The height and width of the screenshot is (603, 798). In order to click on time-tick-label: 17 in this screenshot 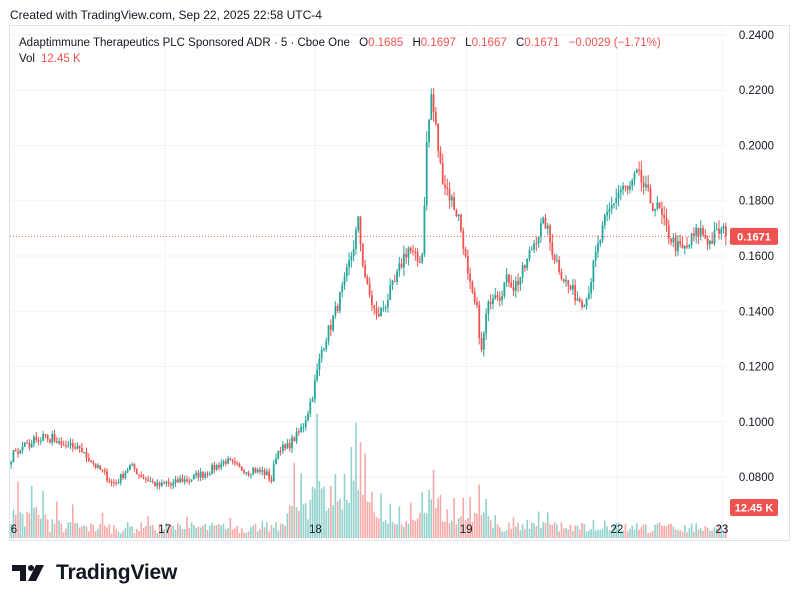, I will do `click(164, 530)`.